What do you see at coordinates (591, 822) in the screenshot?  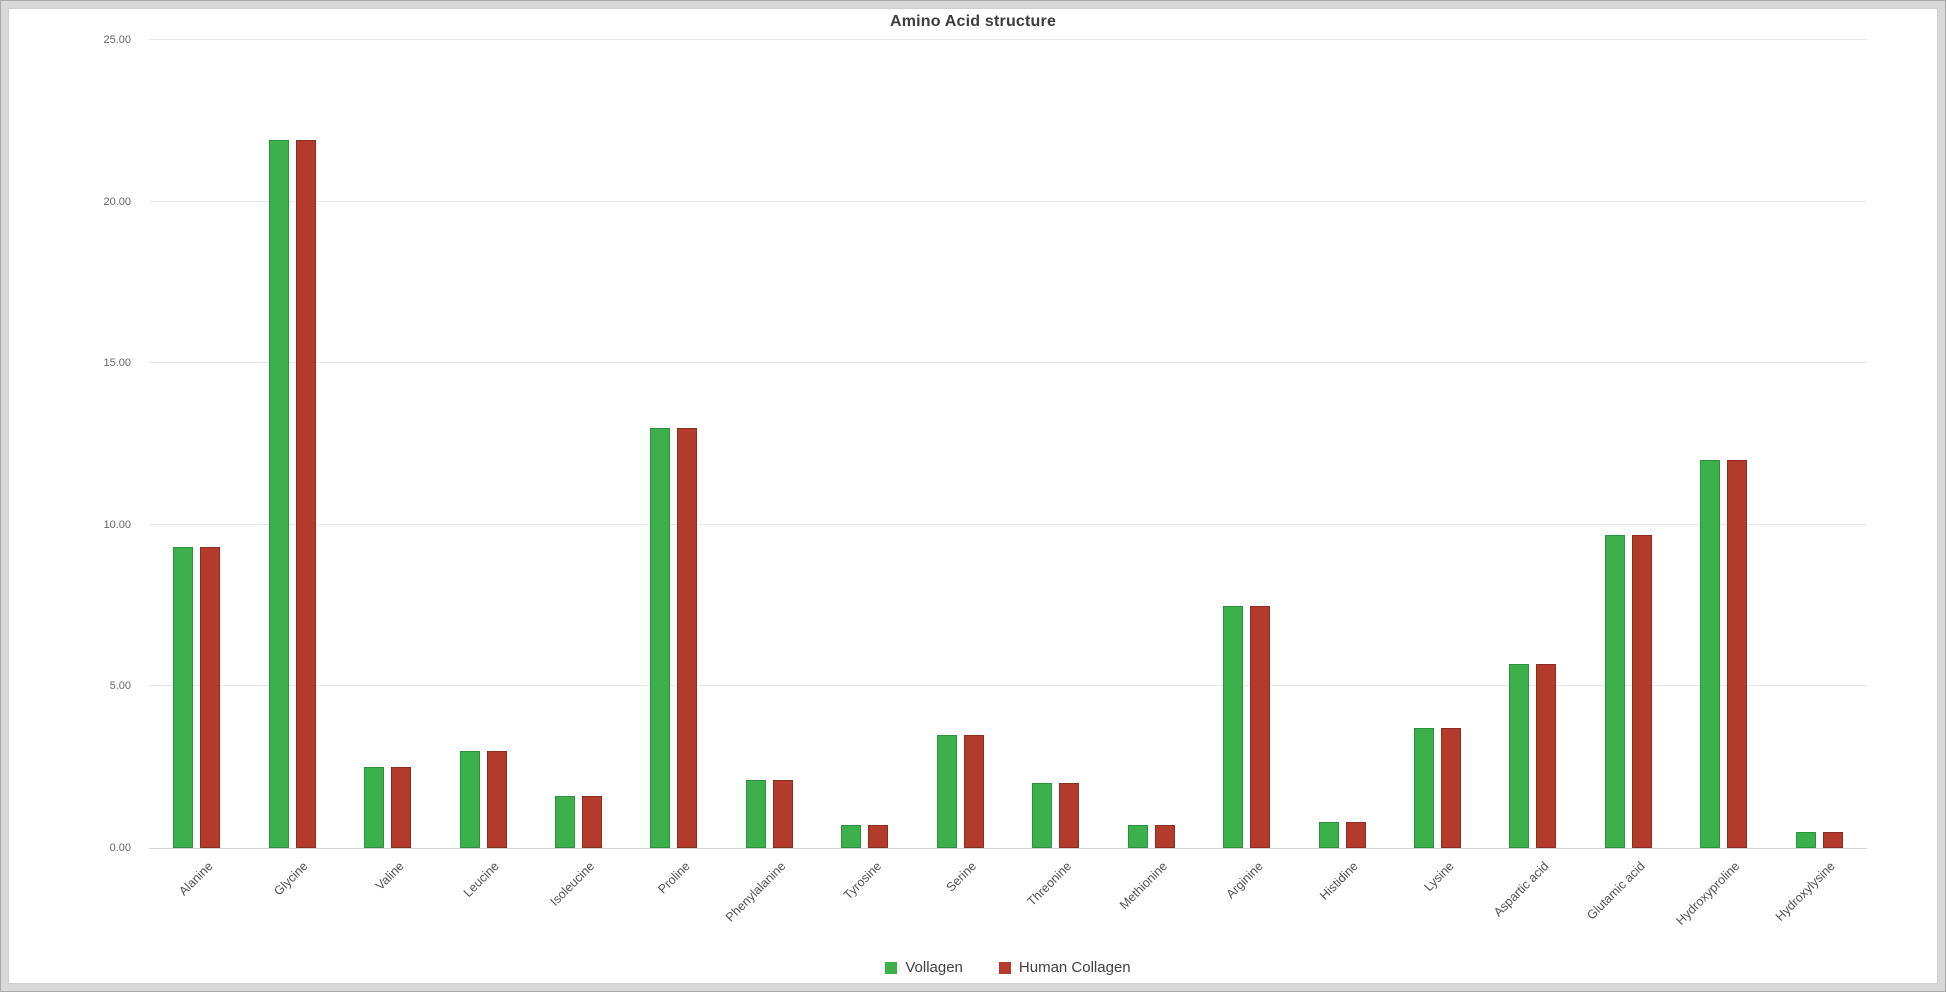 I see `bar-human-collagen-isoleucine` at bounding box center [591, 822].